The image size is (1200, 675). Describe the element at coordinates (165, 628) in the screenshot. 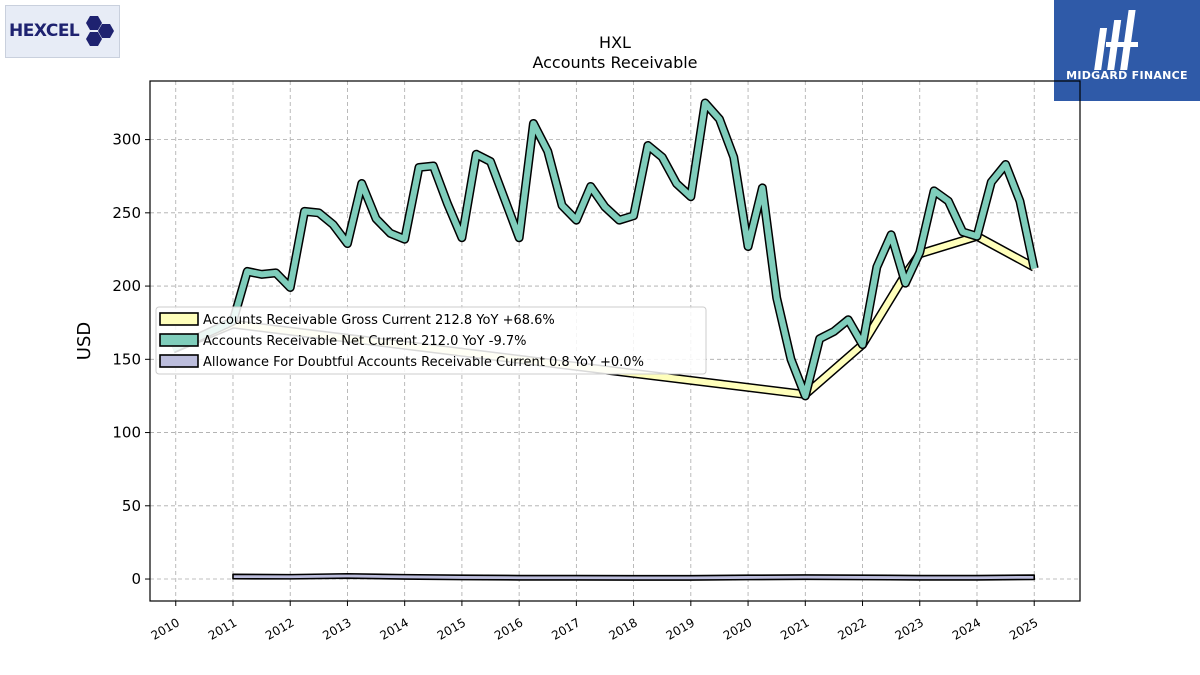

I see `x-tick-label: 2010` at that location.